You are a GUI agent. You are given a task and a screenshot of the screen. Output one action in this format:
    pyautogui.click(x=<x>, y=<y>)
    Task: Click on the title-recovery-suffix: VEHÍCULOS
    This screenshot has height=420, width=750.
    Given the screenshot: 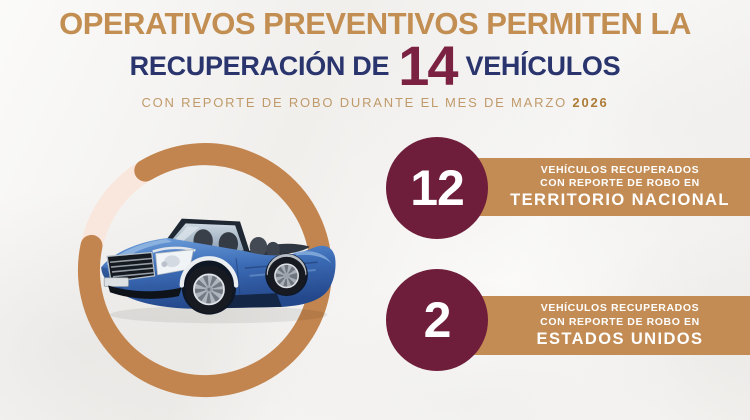 What is the action you would take?
    pyautogui.click(x=543, y=65)
    